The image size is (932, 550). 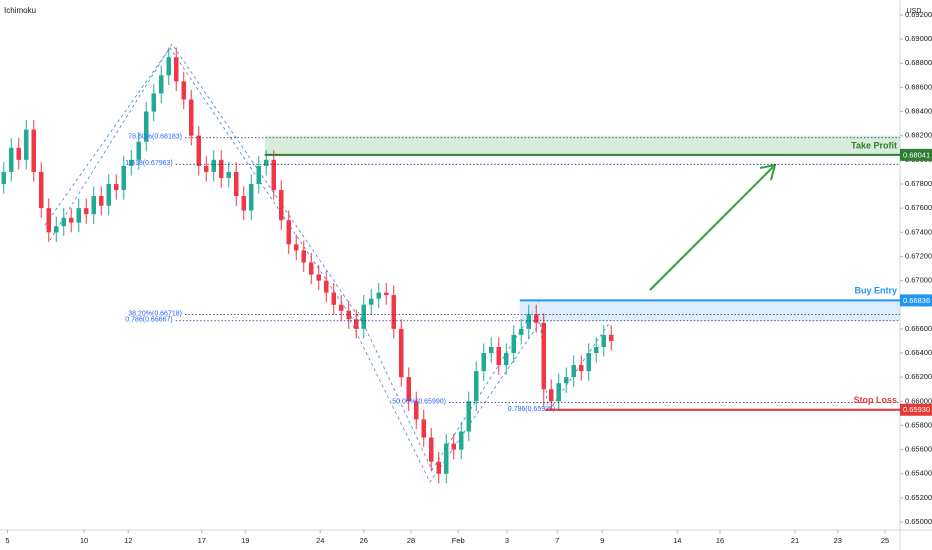 What do you see at coordinates (885, 540) in the screenshot?
I see `x-tick-label: 25` at bounding box center [885, 540].